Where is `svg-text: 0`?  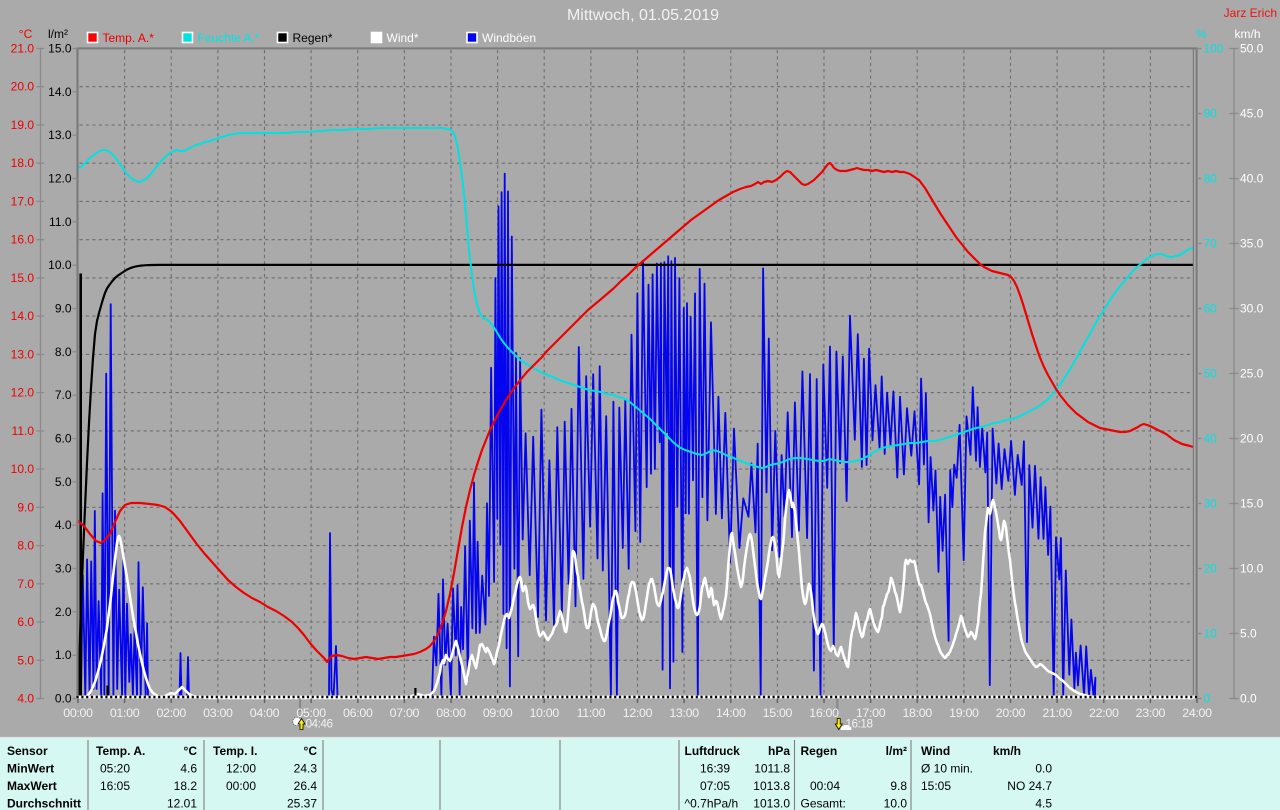 svg-text: 0 is located at coordinates (1207, 699).